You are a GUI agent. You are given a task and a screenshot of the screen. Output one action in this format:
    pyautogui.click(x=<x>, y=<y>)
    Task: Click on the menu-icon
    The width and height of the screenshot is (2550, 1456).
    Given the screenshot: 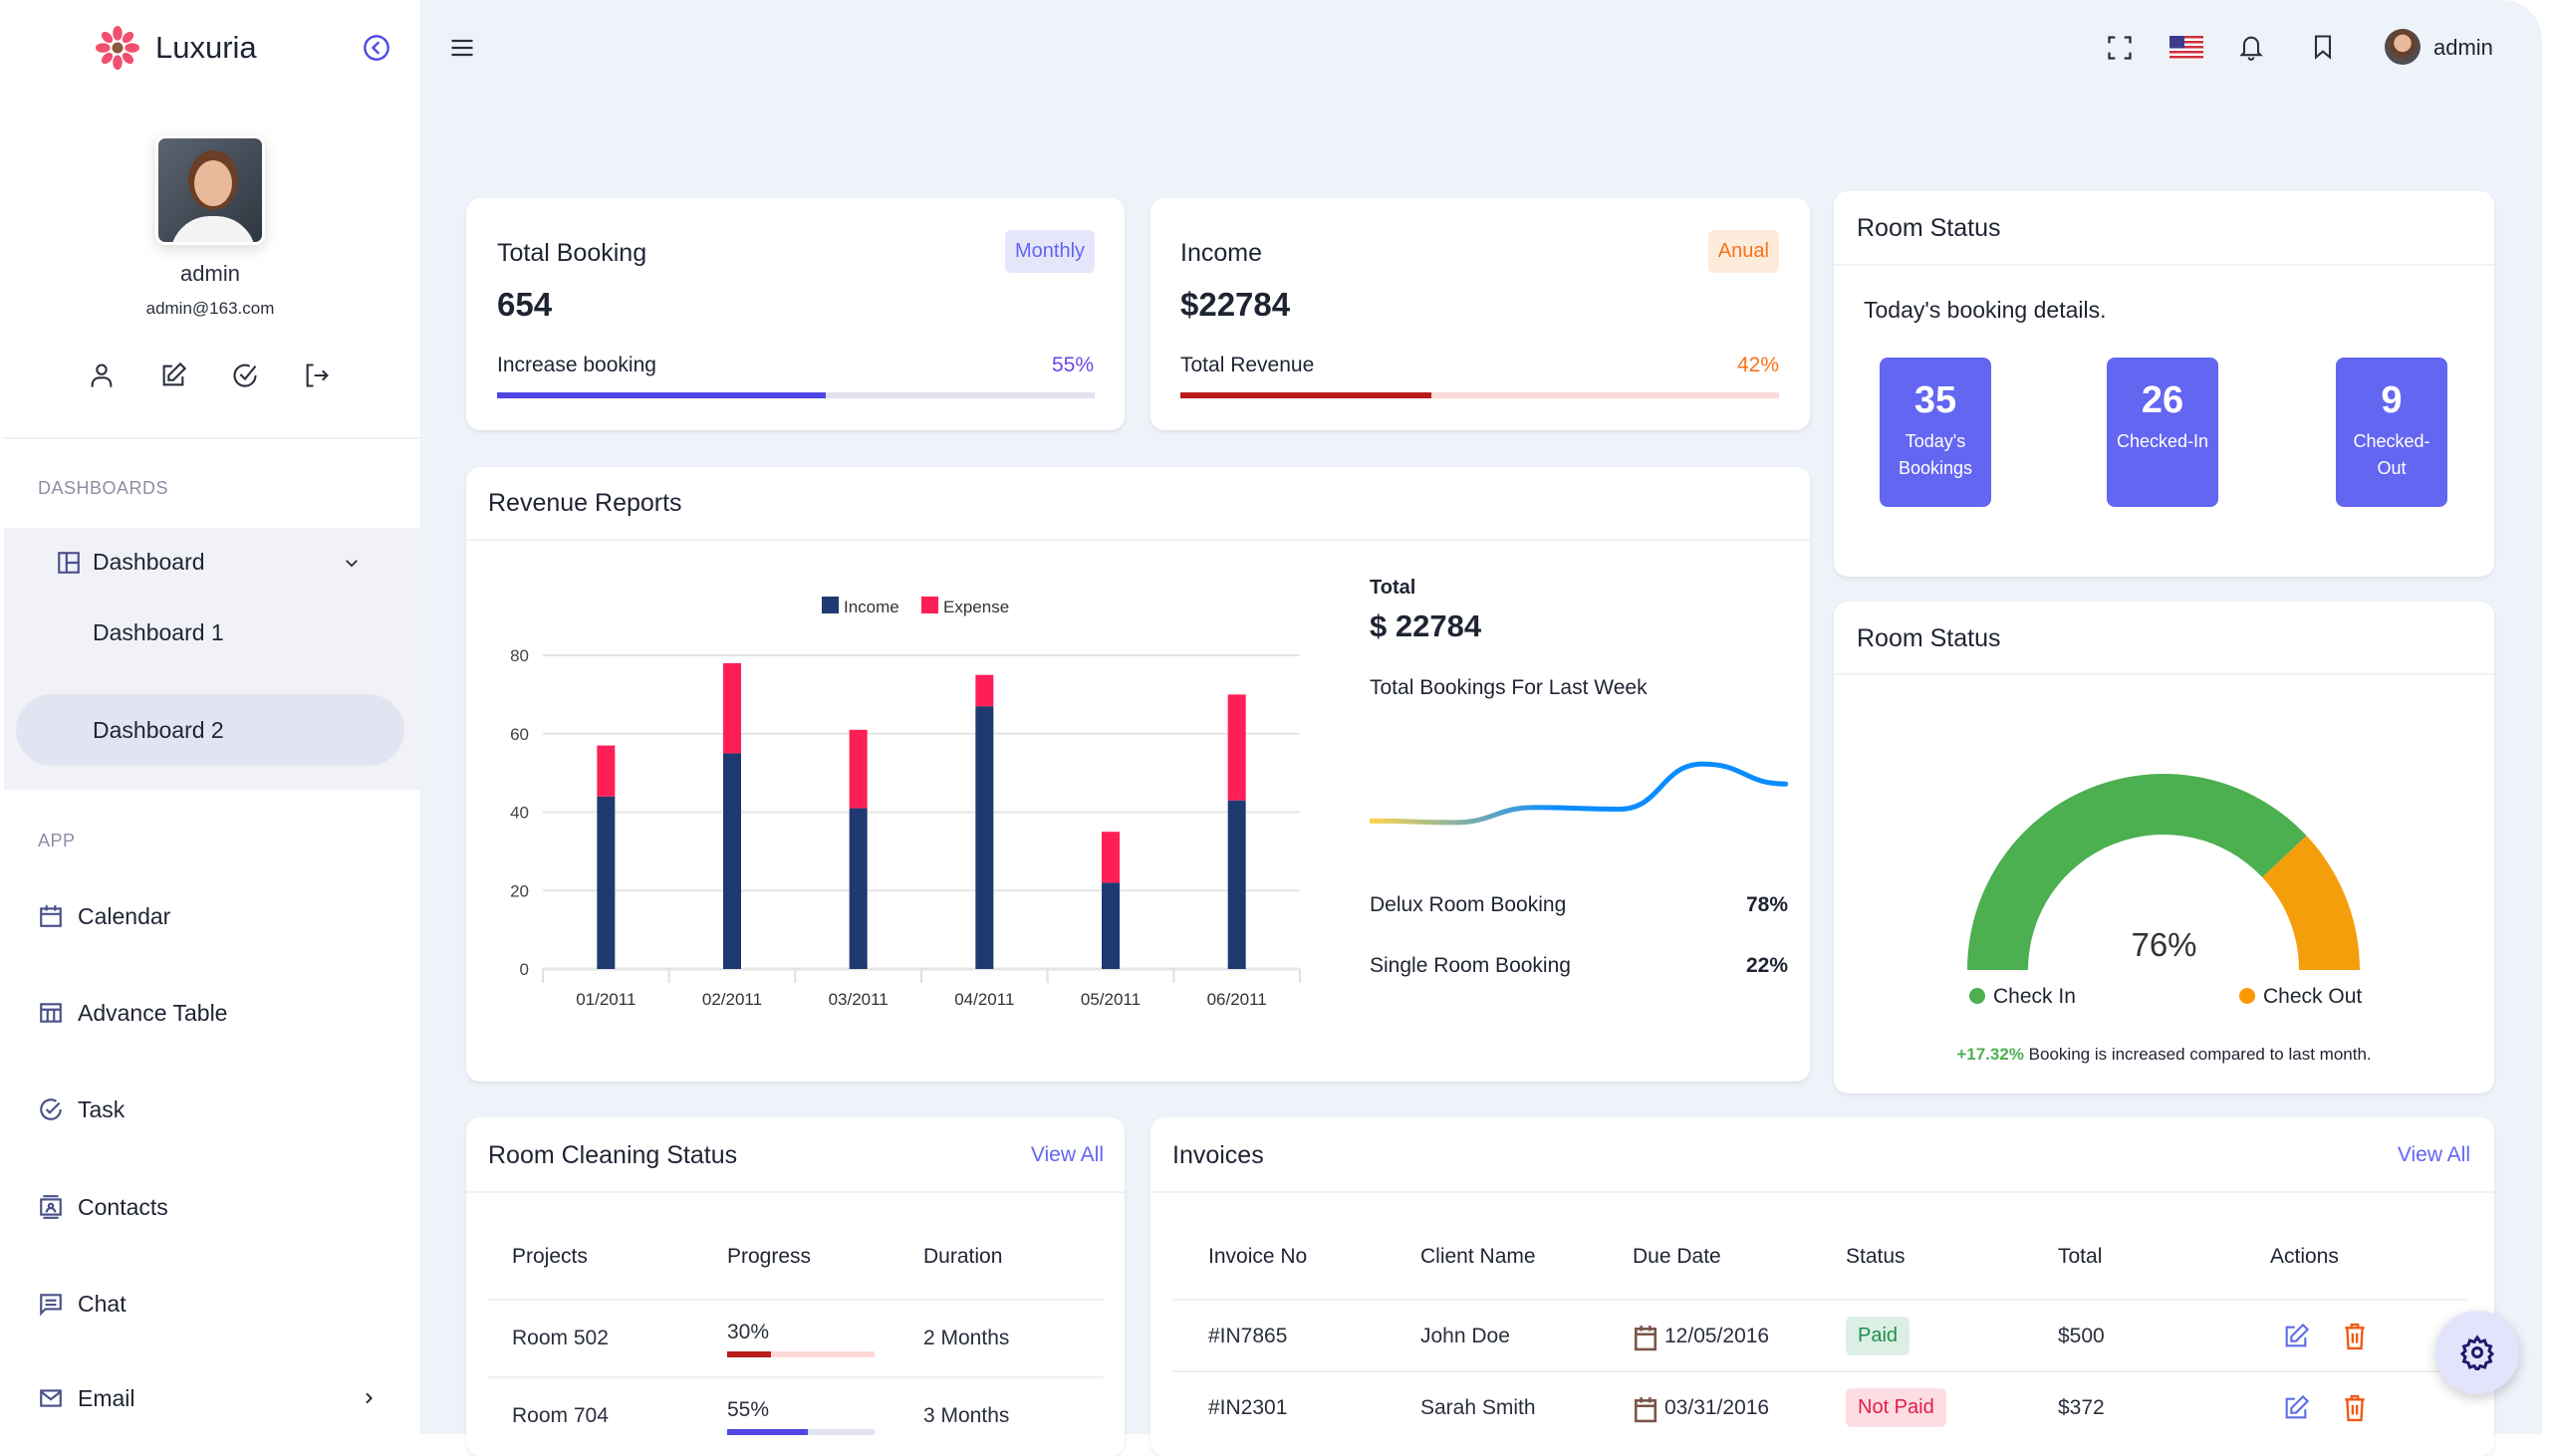 What is the action you would take?
    pyautogui.click(x=462, y=48)
    